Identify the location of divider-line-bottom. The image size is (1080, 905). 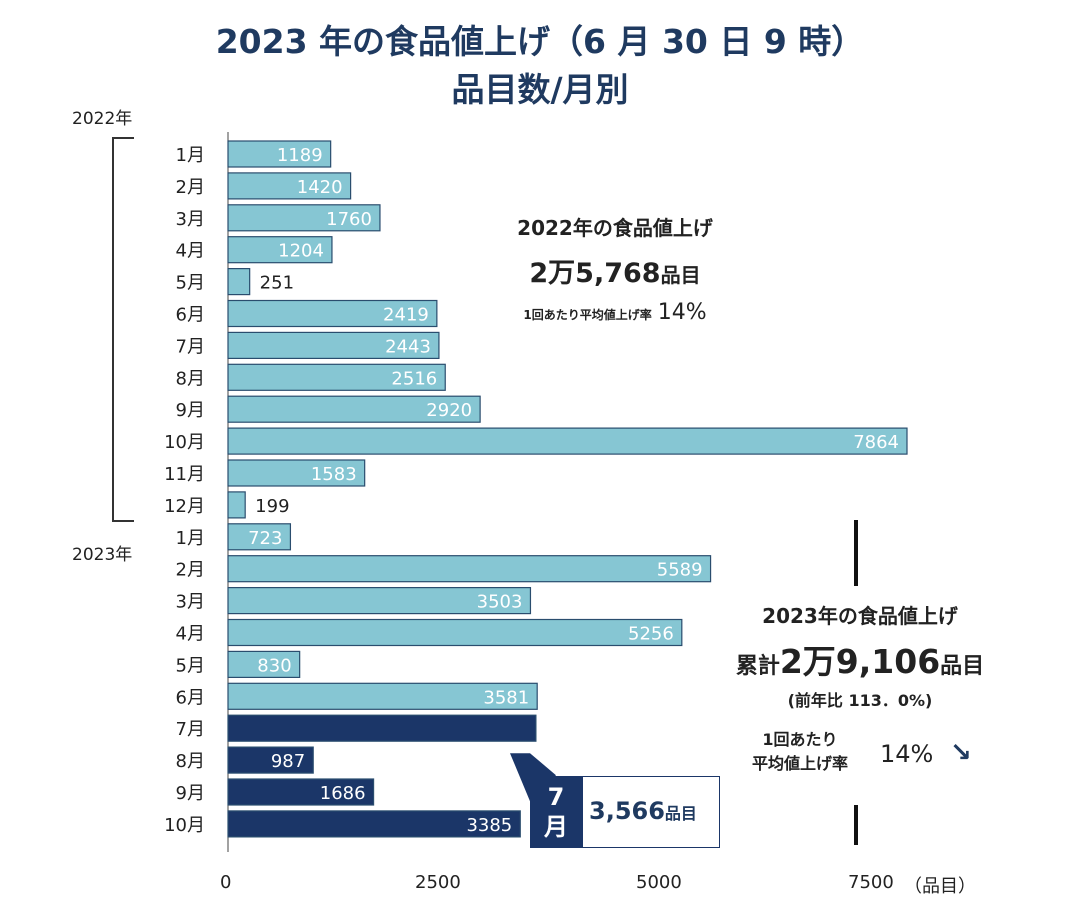
(856, 825).